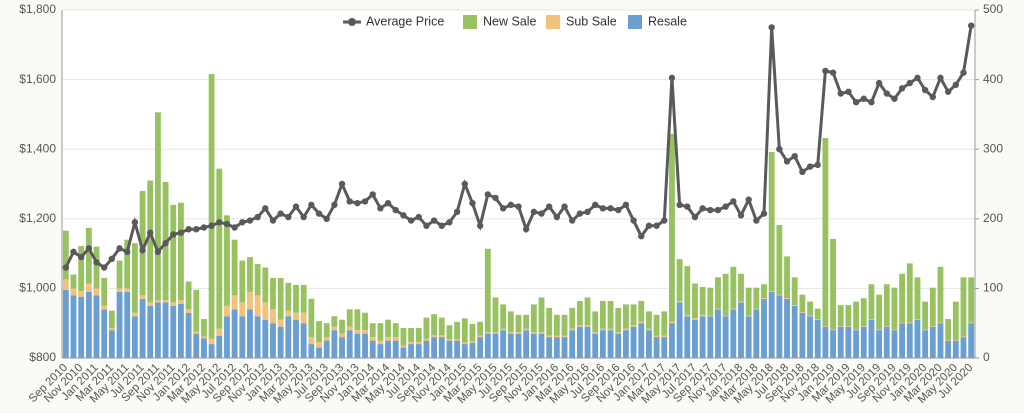  What do you see at coordinates (37, 9) in the screenshot?
I see `y-tick-label: $1,800` at bounding box center [37, 9].